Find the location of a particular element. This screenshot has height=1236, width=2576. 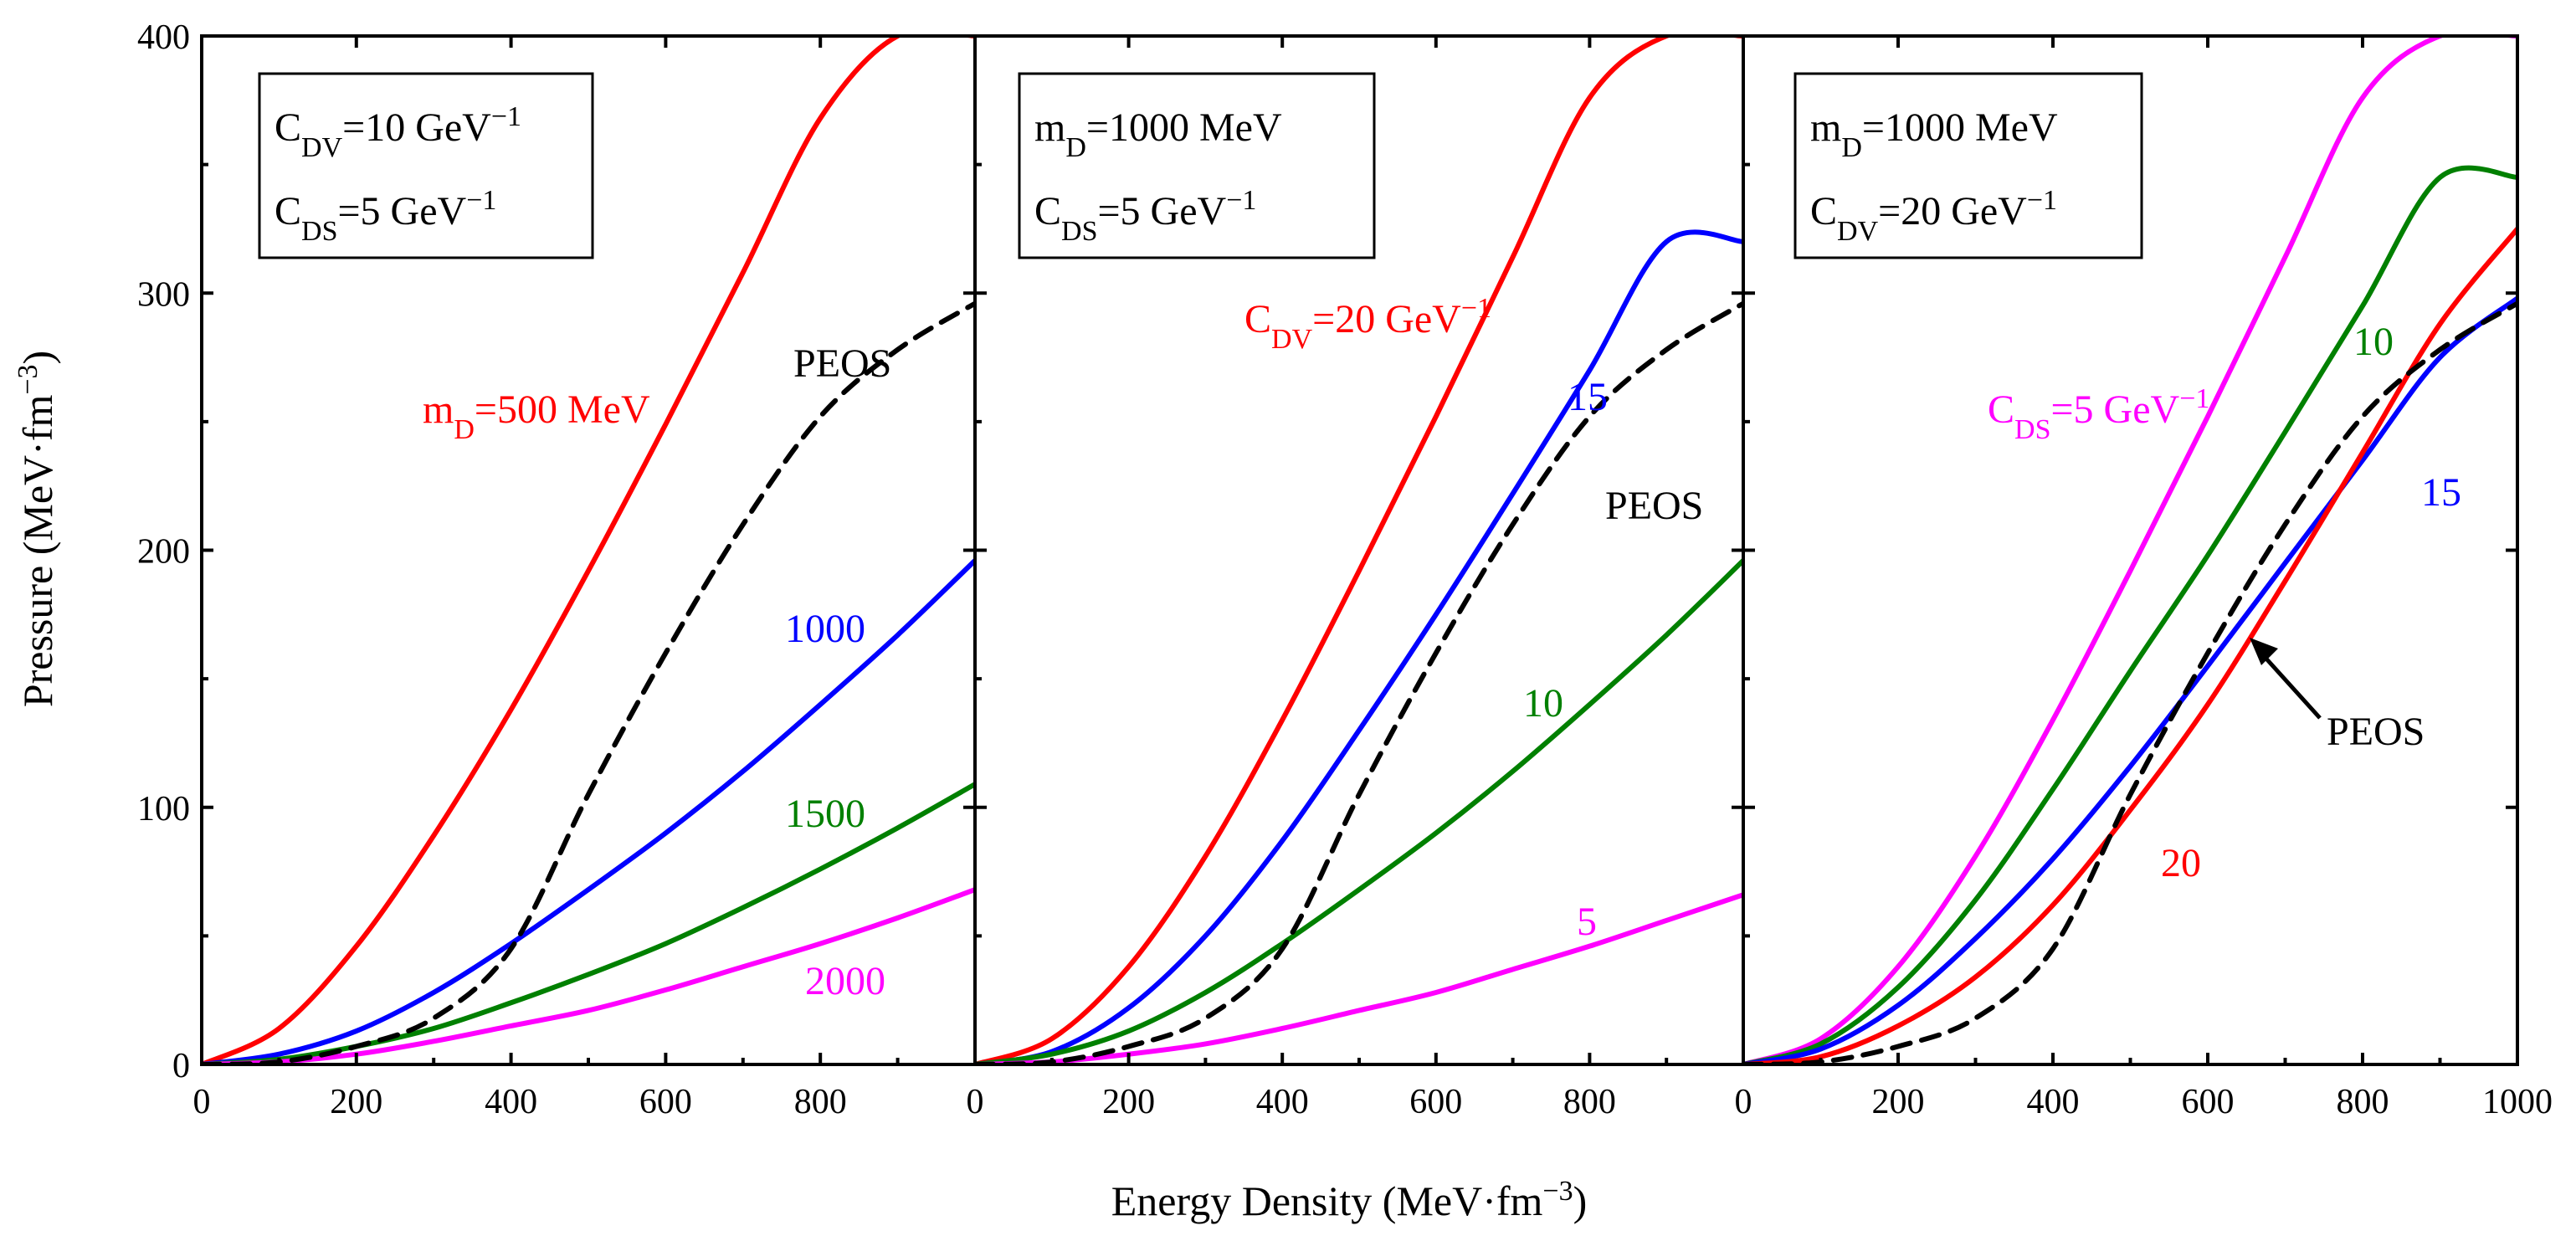

peos-arrow is located at coordinates (2286, 679).